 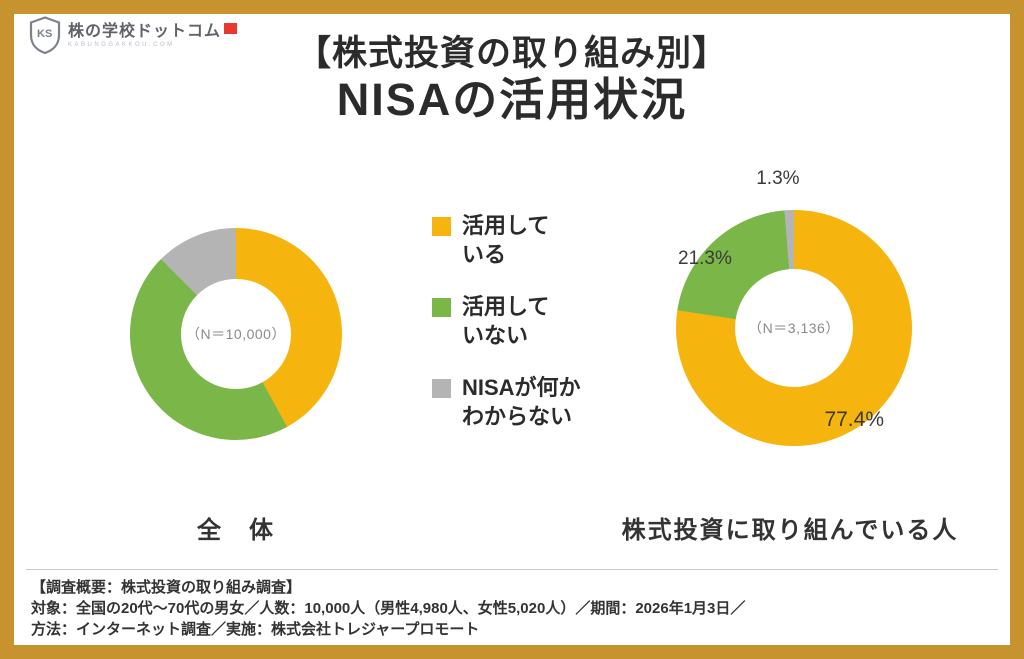 I want to click on donut-hole-overall: （N＝10,000）, so click(x=236, y=334).